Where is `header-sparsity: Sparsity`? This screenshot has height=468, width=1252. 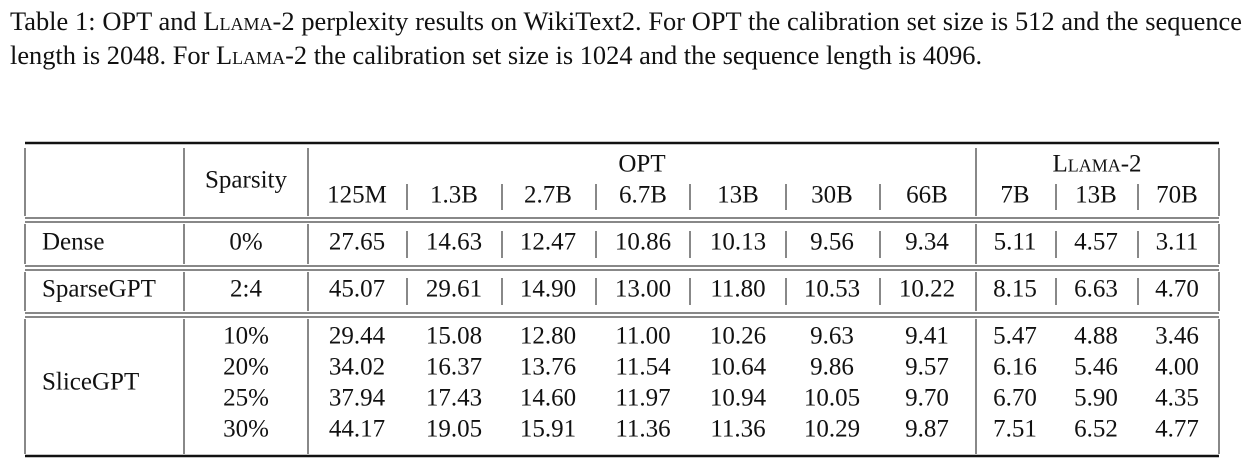 header-sparsity: Sparsity is located at coordinates (246, 180).